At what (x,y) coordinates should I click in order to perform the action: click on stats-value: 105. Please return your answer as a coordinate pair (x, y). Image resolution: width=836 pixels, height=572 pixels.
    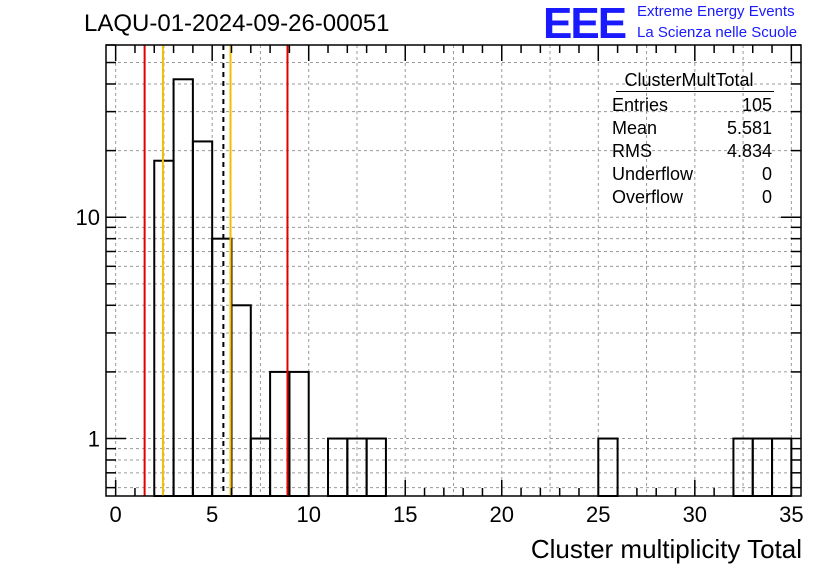
    Looking at the image, I should click on (756, 105).